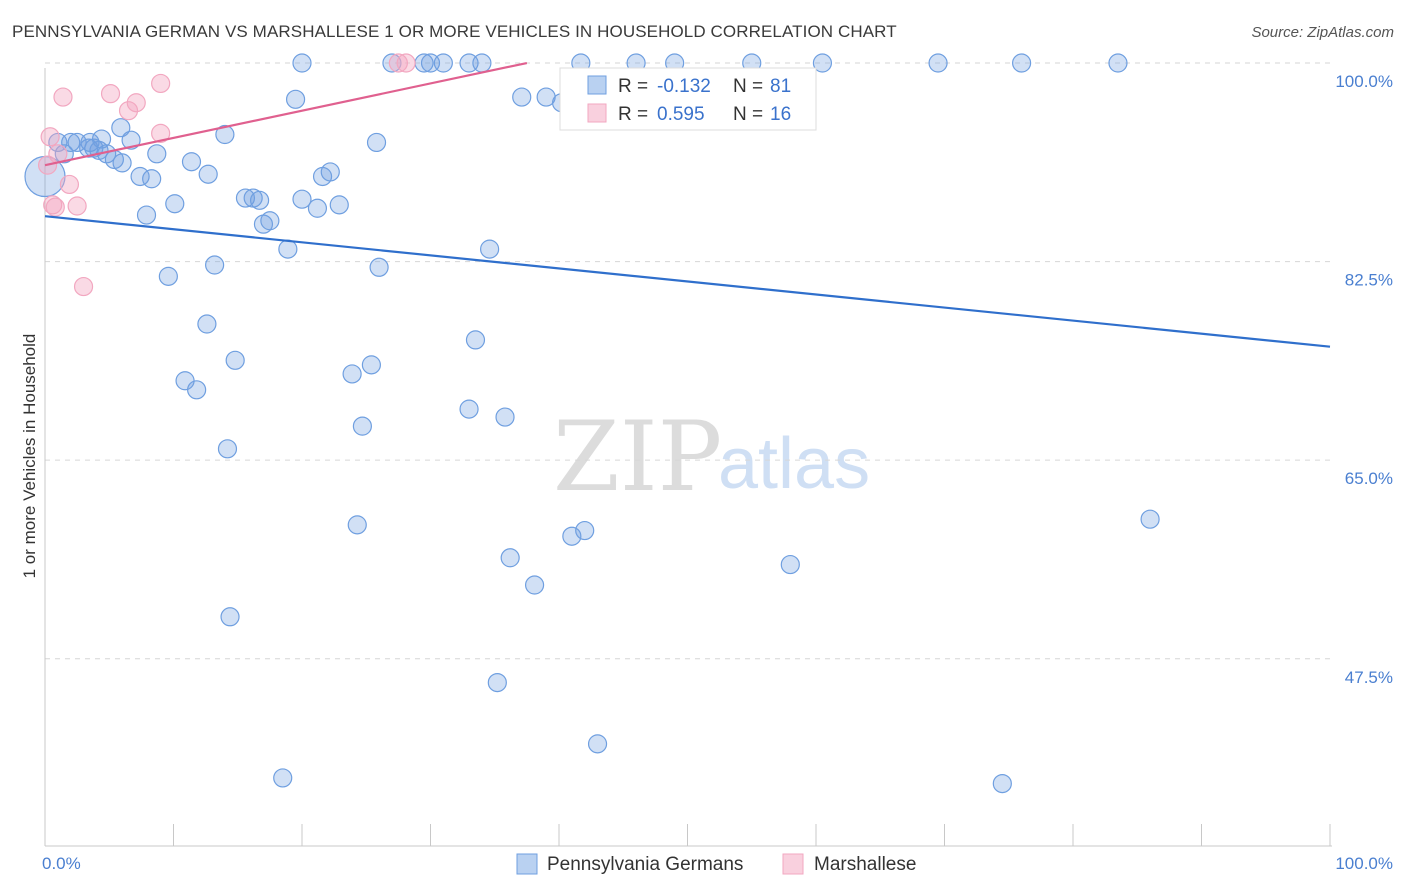 This screenshot has width=1406, height=892. What do you see at coordinates (780, 114) in the screenshot?
I see `legend-n-value-2: 16` at bounding box center [780, 114].